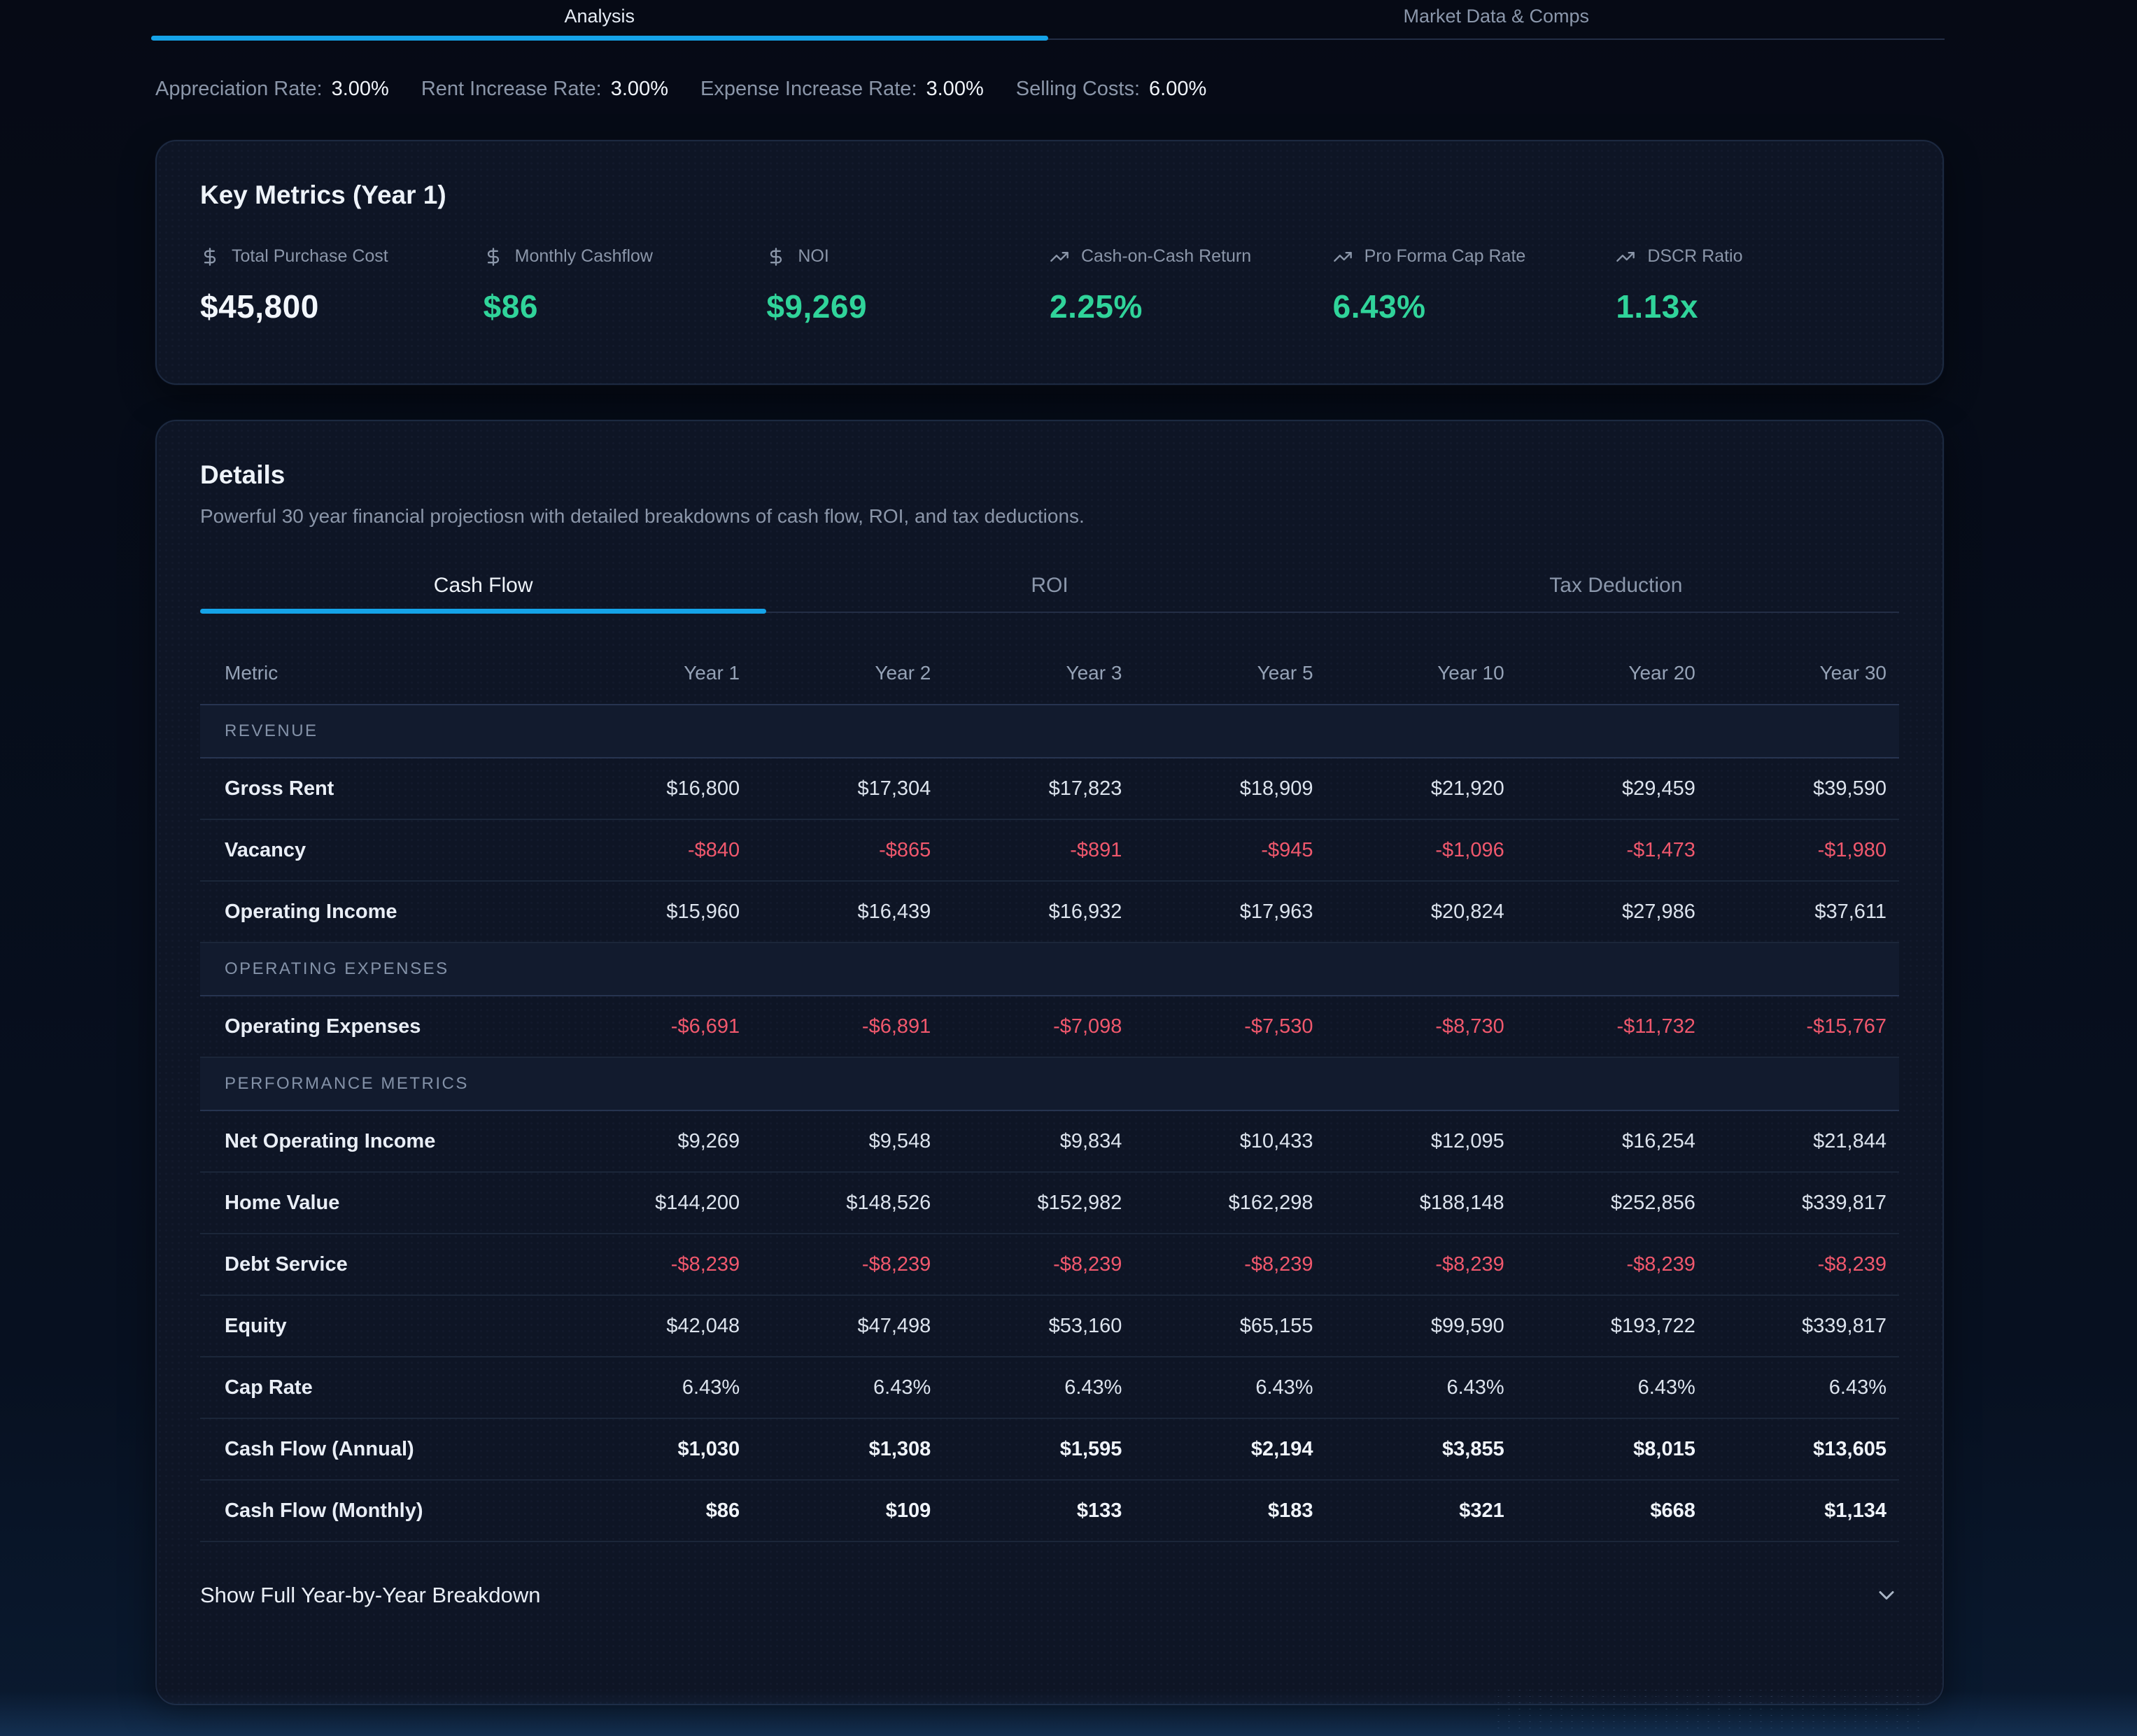 The image size is (2137, 1736). What do you see at coordinates (1803, 851) in the screenshot?
I see `row-value: -$1,980` at bounding box center [1803, 851].